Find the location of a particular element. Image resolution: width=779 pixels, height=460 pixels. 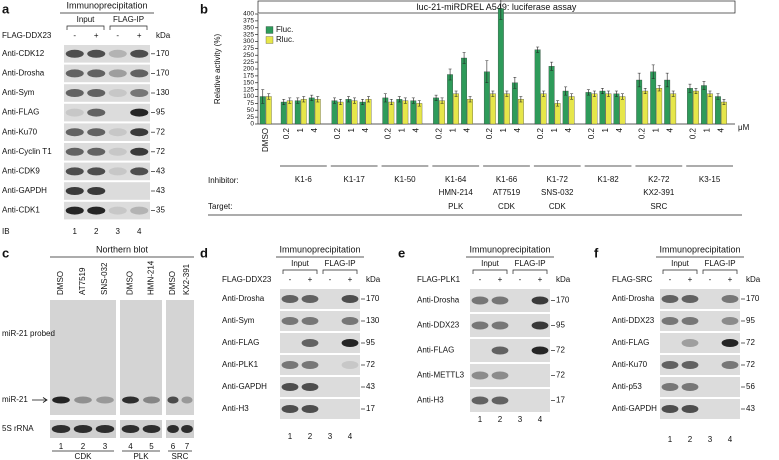

group-label: K3-15 is located at coordinates (710, 179).